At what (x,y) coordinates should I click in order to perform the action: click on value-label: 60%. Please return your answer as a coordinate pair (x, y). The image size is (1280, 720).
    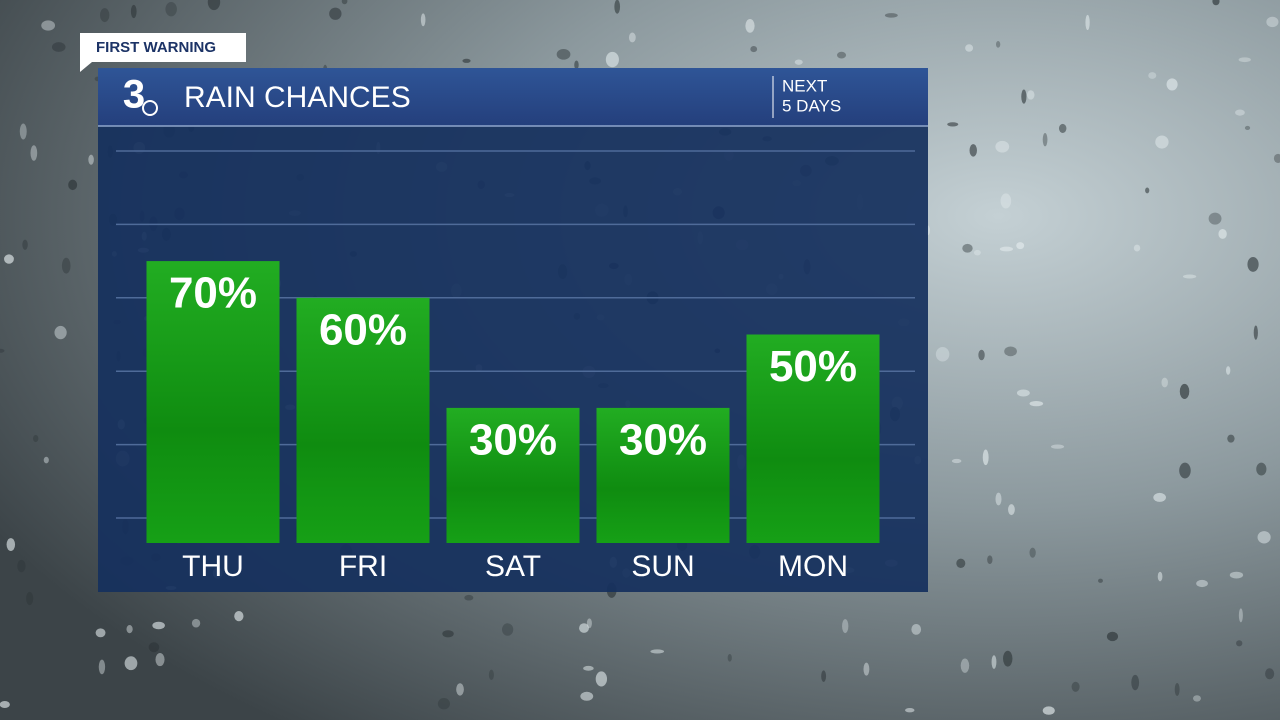
    Looking at the image, I should click on (363, 329).